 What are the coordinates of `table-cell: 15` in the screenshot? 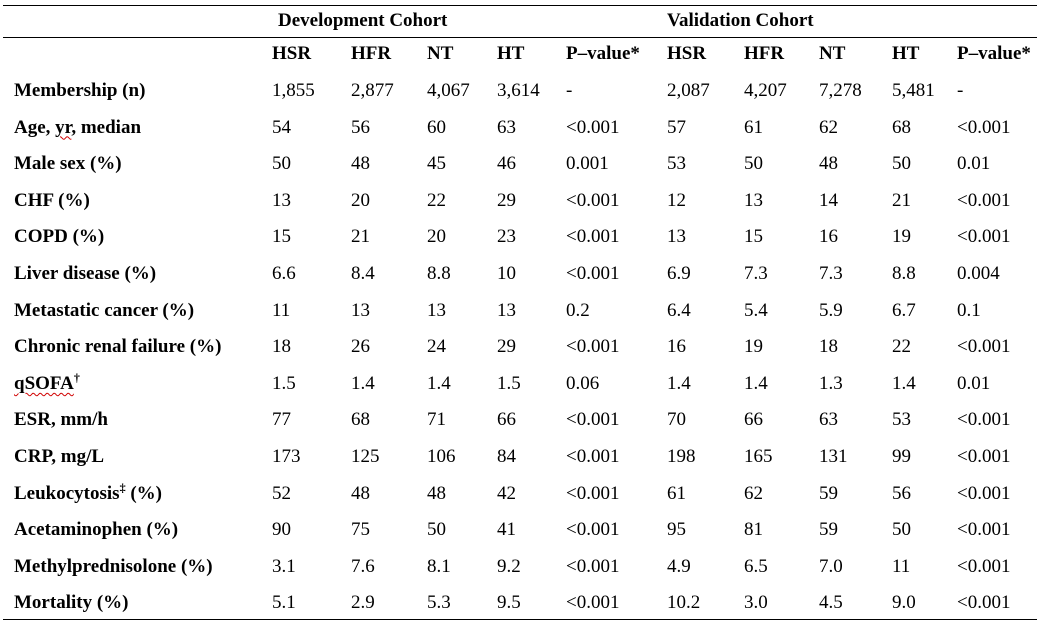 It's located at (281, 237).